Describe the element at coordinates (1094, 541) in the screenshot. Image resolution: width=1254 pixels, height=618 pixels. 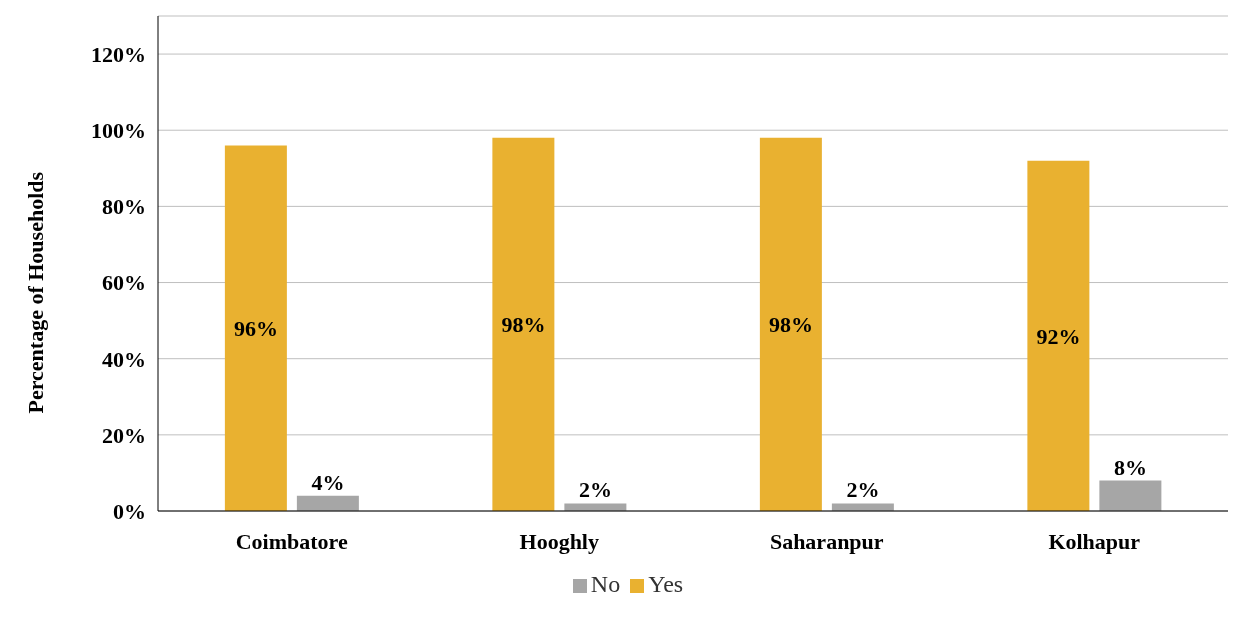
I see `x-tick-label: Kolhapur` at that location.